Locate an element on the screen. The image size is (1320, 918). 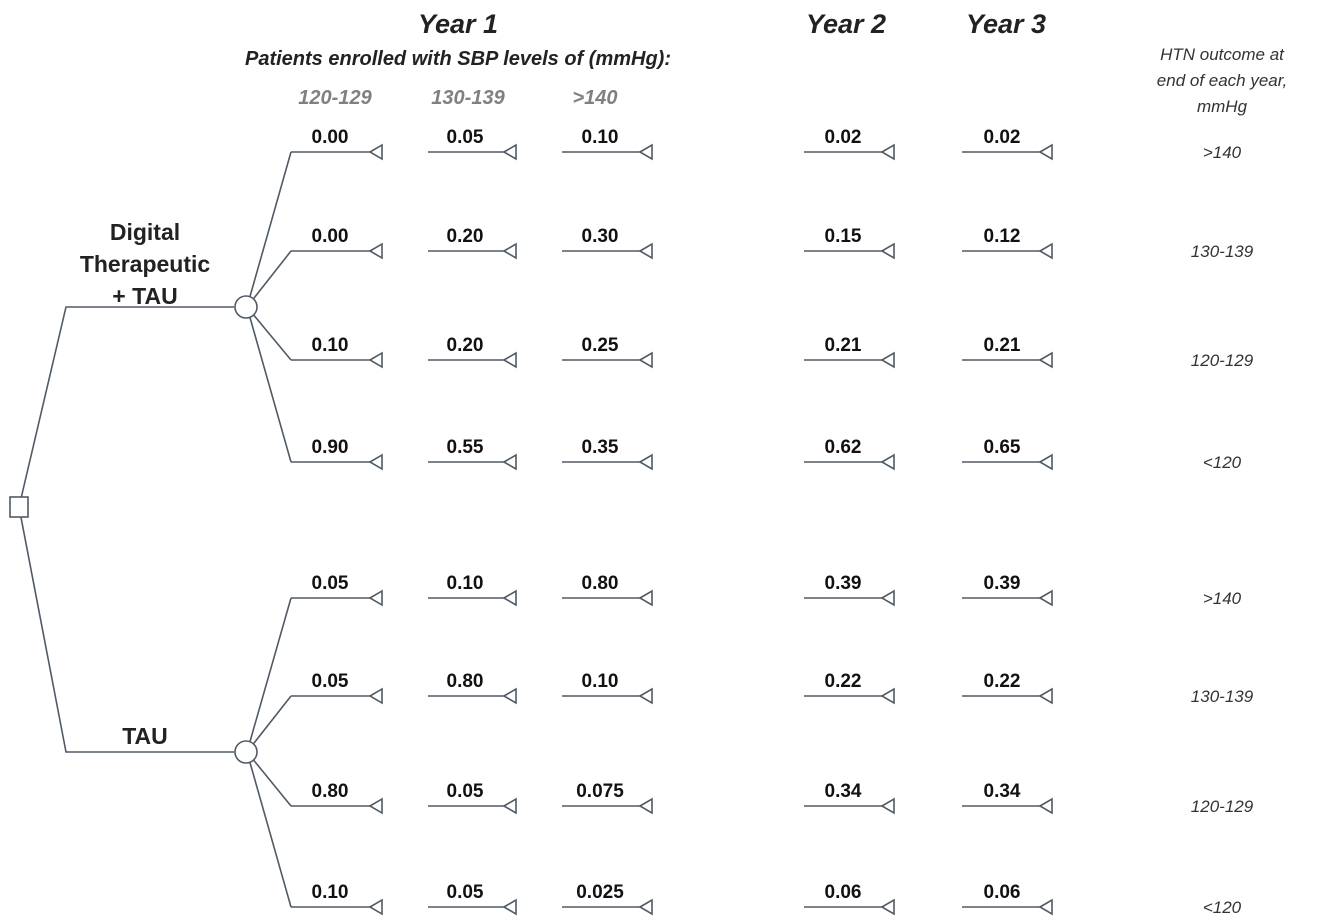
arm-1-branch-4-edge is located at coordinates (269, 384).